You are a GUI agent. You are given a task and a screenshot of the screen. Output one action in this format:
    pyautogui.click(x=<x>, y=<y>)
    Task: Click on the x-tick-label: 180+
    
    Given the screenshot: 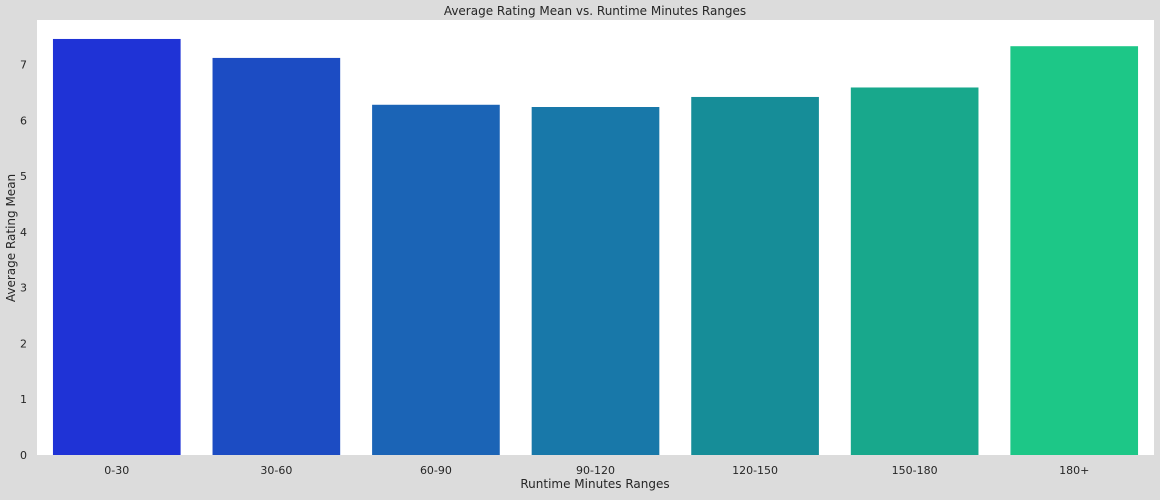 What is the action you would take?
    pyautogui.click(x=1074, y=470)
    